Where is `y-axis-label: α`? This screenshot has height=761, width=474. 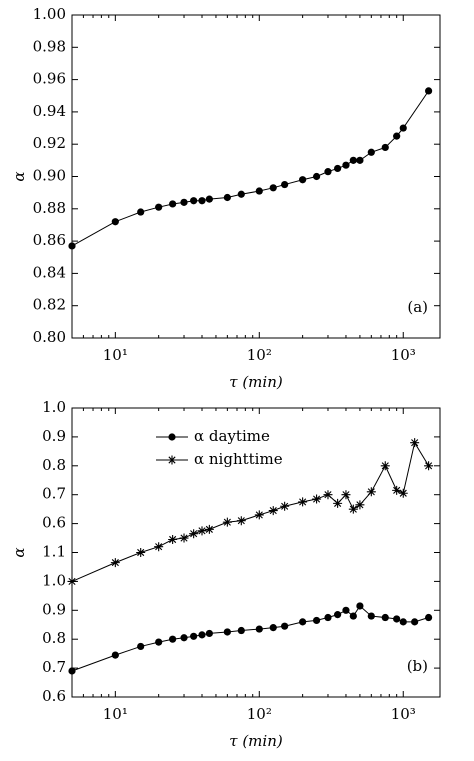
y-axis-label: α is located at coordinates (19, 552).